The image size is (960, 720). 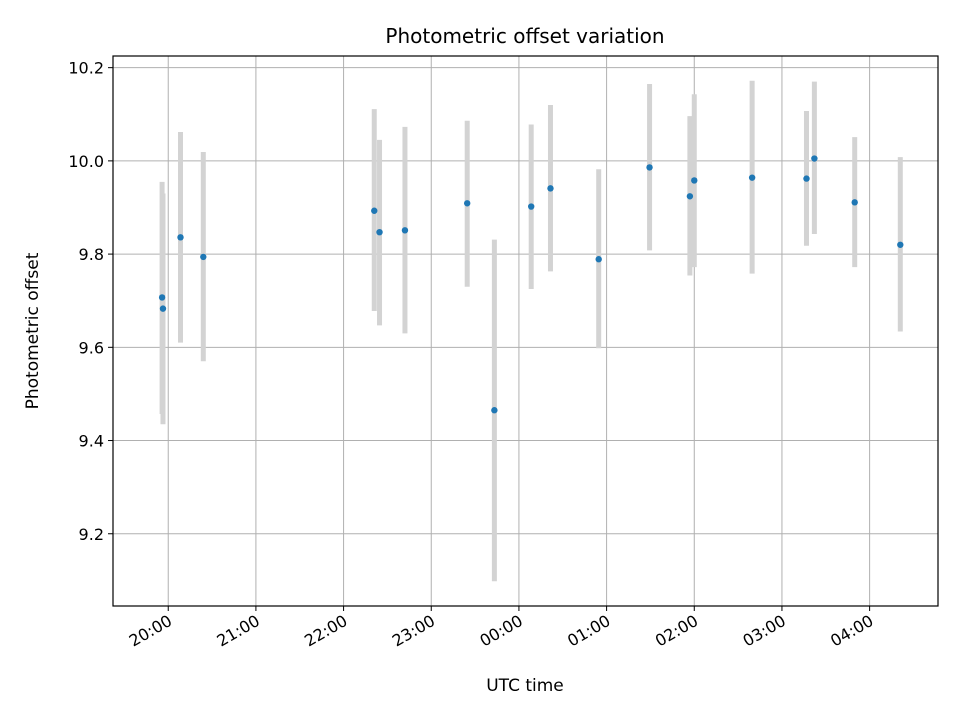 I want to click on y-axis-label: Photometric offset, so click(x=33, y=330).